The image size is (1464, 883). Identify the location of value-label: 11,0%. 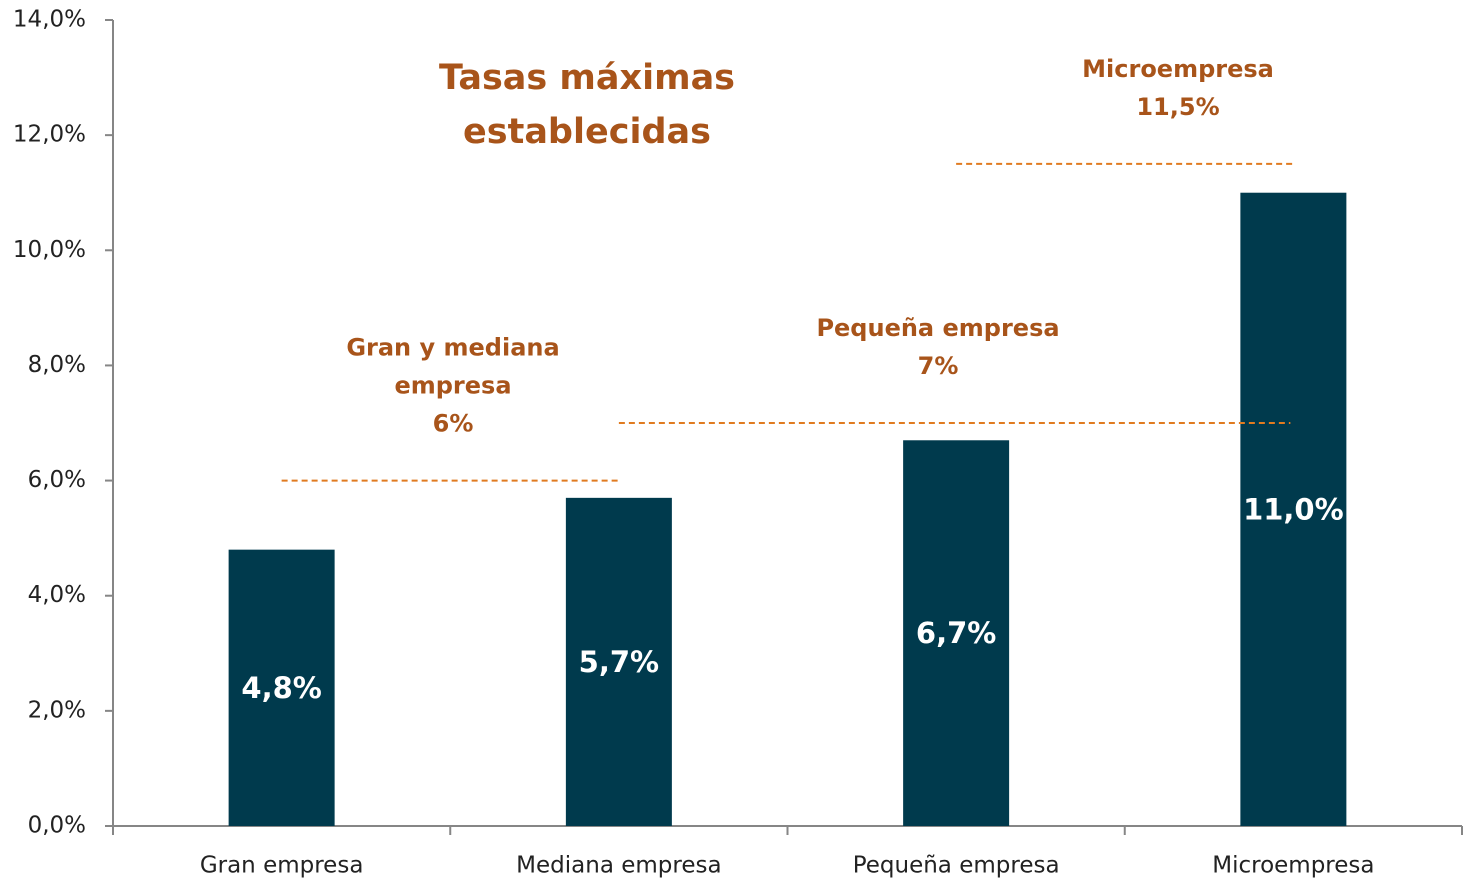
(1293, 509).